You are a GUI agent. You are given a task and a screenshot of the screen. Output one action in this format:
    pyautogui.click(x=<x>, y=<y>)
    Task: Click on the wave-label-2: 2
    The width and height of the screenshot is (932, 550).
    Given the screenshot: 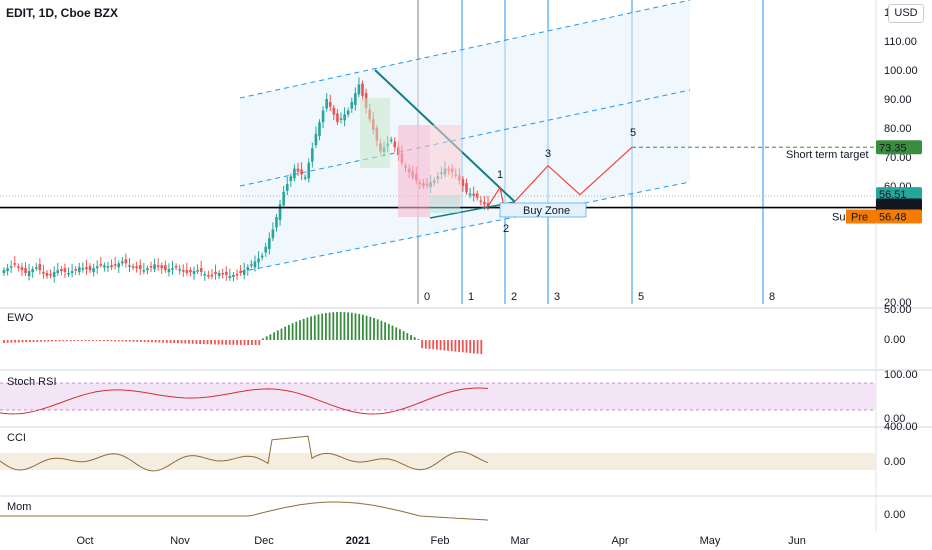 What is the action you would take?
    pyautogui.click(x=506, y=229)
    